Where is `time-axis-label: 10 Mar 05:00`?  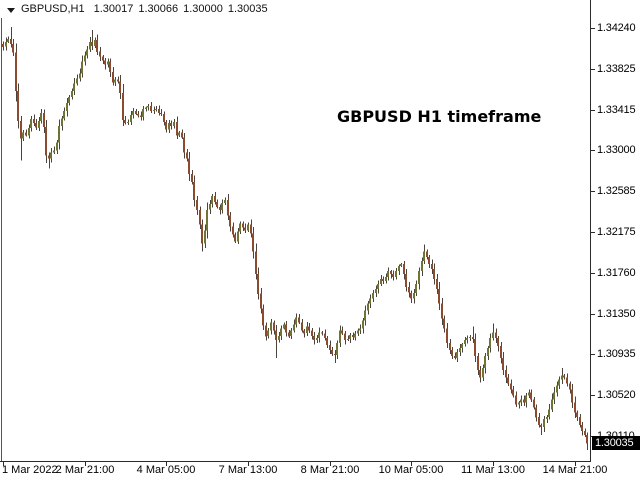 time-axis-label: 10 Mar 05:00 is located at coordinates (411, 470).